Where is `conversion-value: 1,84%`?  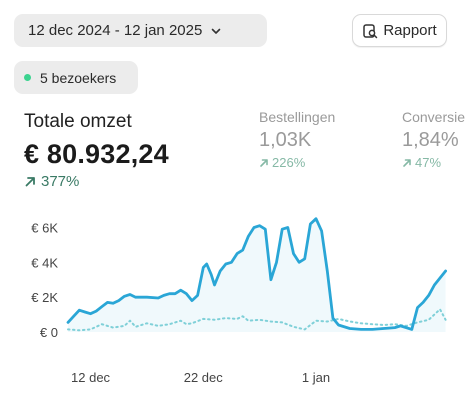 conversion-value: 1,84% is located at coordinates (430, 140).